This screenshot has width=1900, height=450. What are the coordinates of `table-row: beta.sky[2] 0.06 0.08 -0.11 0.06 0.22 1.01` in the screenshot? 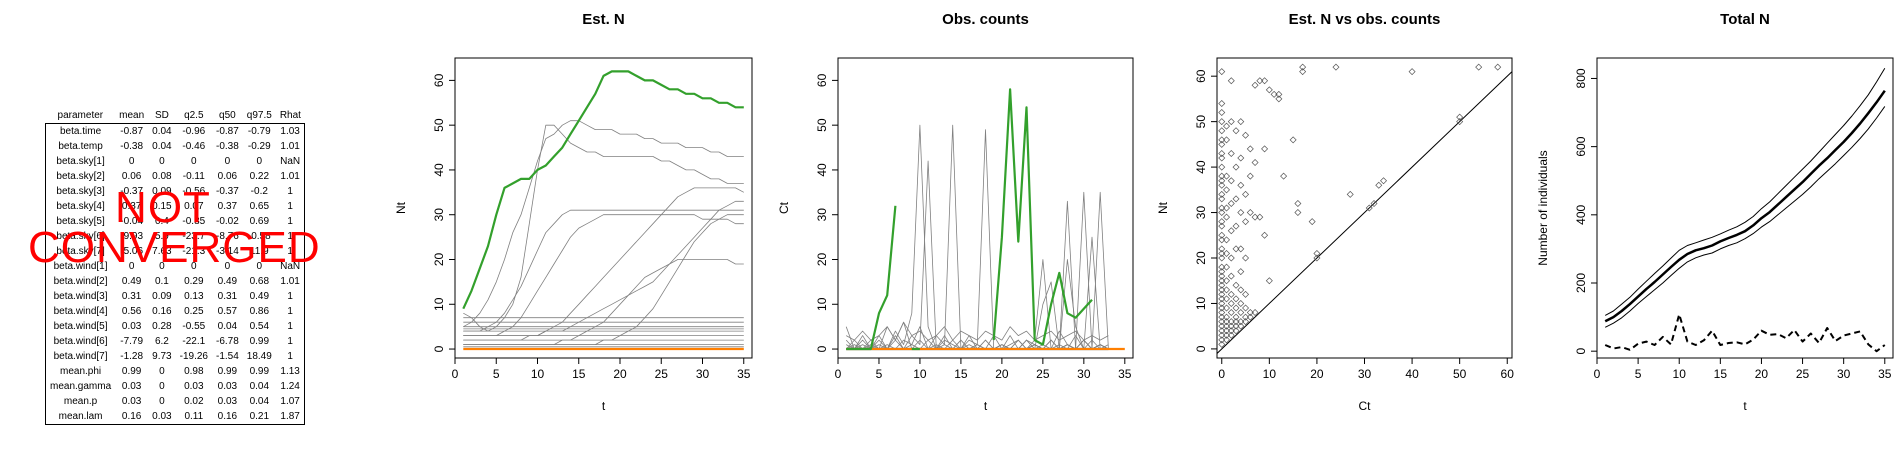 It's located at (175, 176).